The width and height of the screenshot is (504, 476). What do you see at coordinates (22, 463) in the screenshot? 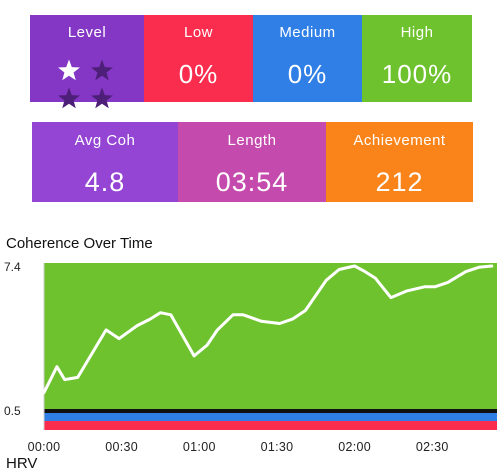
I see `hrv-section-title: HRV` at bounding box center [22, 463].